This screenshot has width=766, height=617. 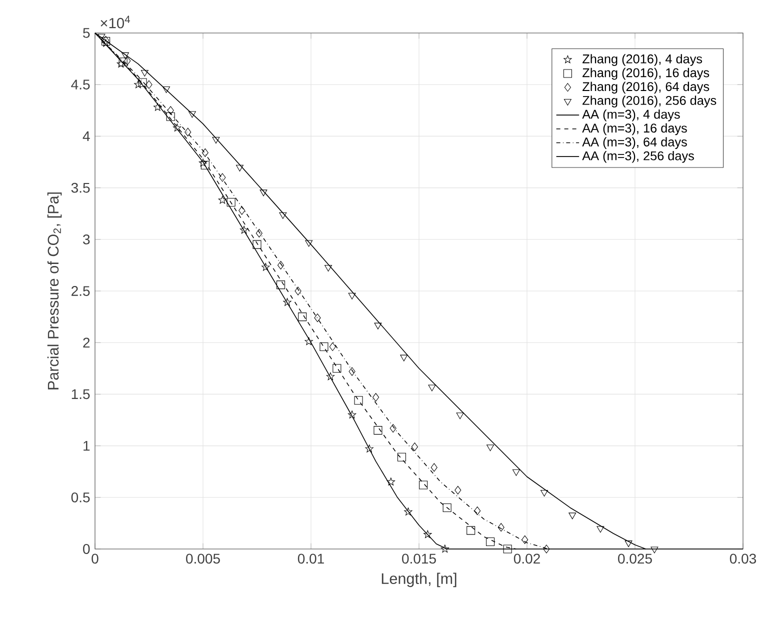 I want to click on x-tick-label: 0.025, so click(x=635, y=559).